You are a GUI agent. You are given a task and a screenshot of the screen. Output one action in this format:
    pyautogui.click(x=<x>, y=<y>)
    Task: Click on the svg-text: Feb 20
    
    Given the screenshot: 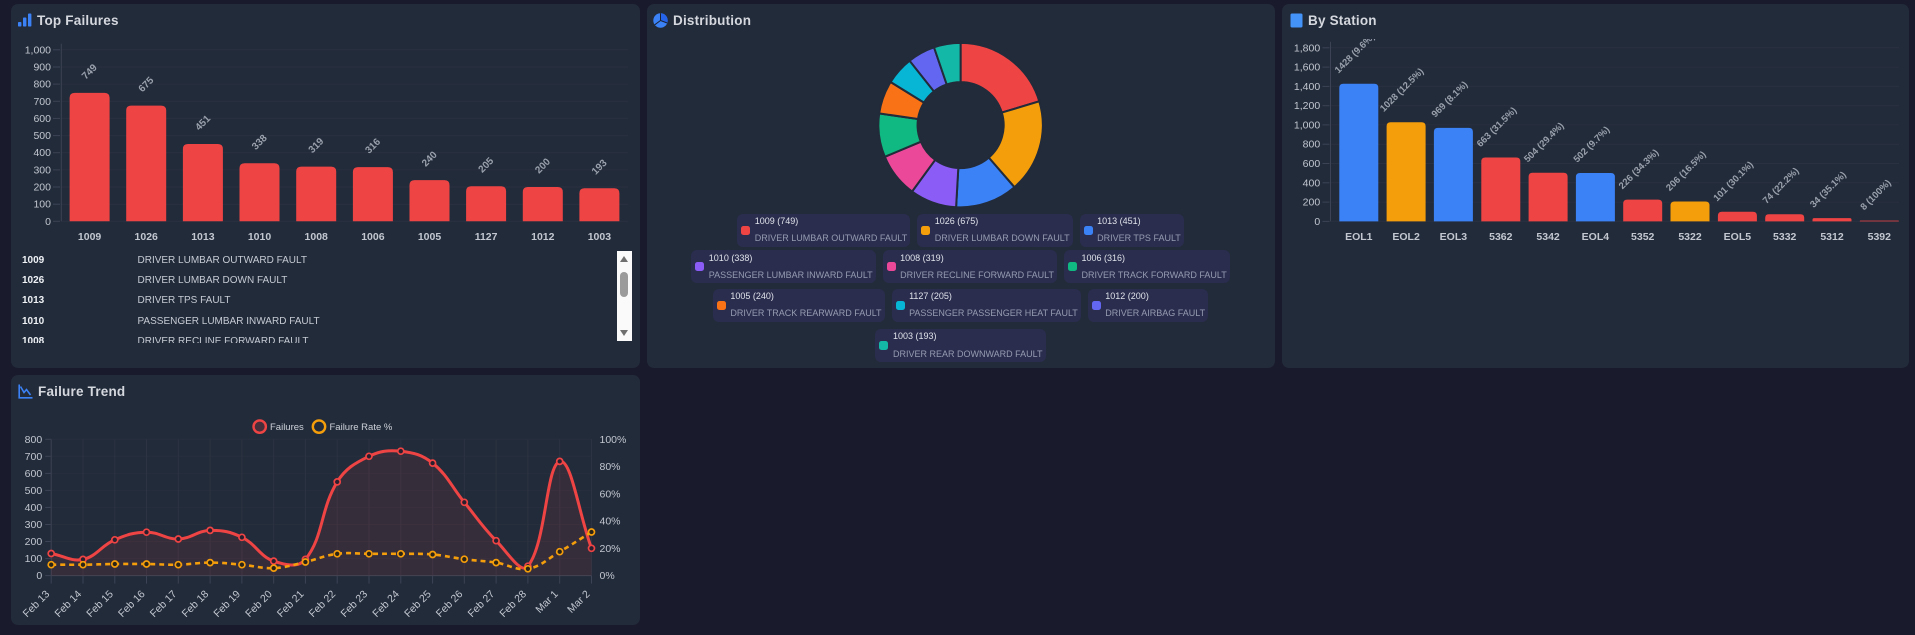 What is the action you would take?
    pyautogui.click(x=259, y=604)
    